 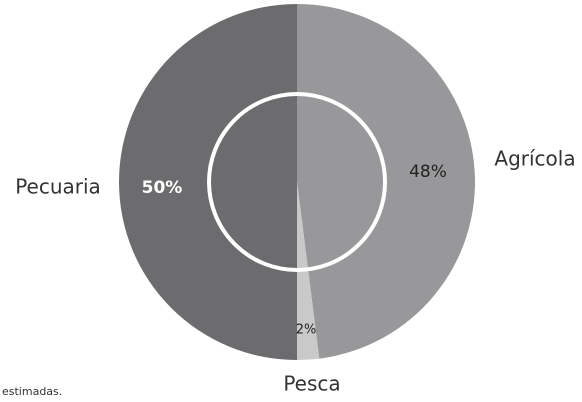 I want to click on inner-ring, so click(x=297, y=182).